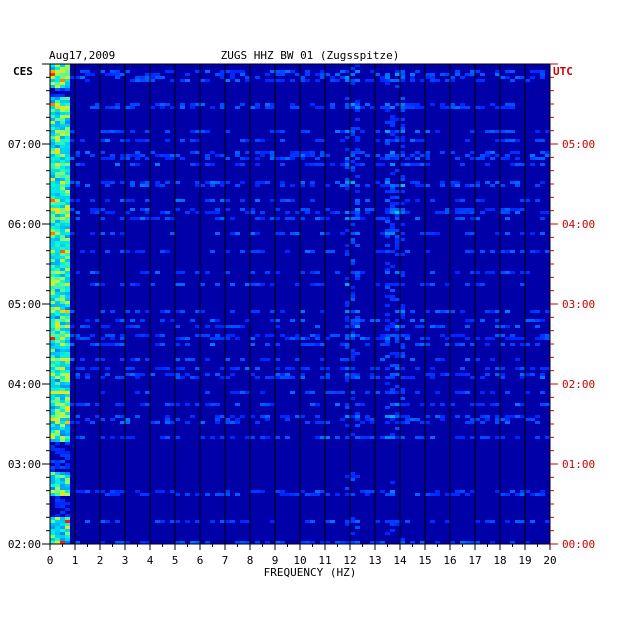 The image size is (630, 624). Describe the element at coordinates (75, 560) in the screenshot. I see `x-tick-label: 1` at that location.